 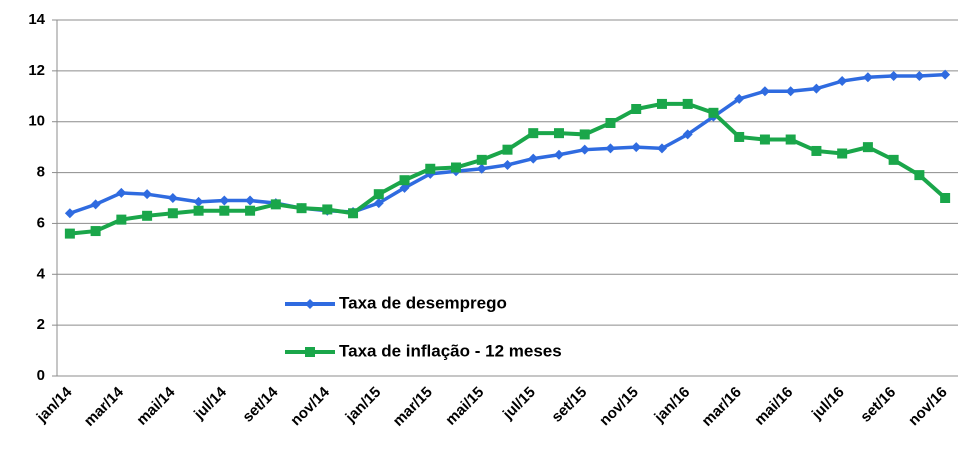 I want to click on x-tick-label: mar/16, so click(x=722, y=407).